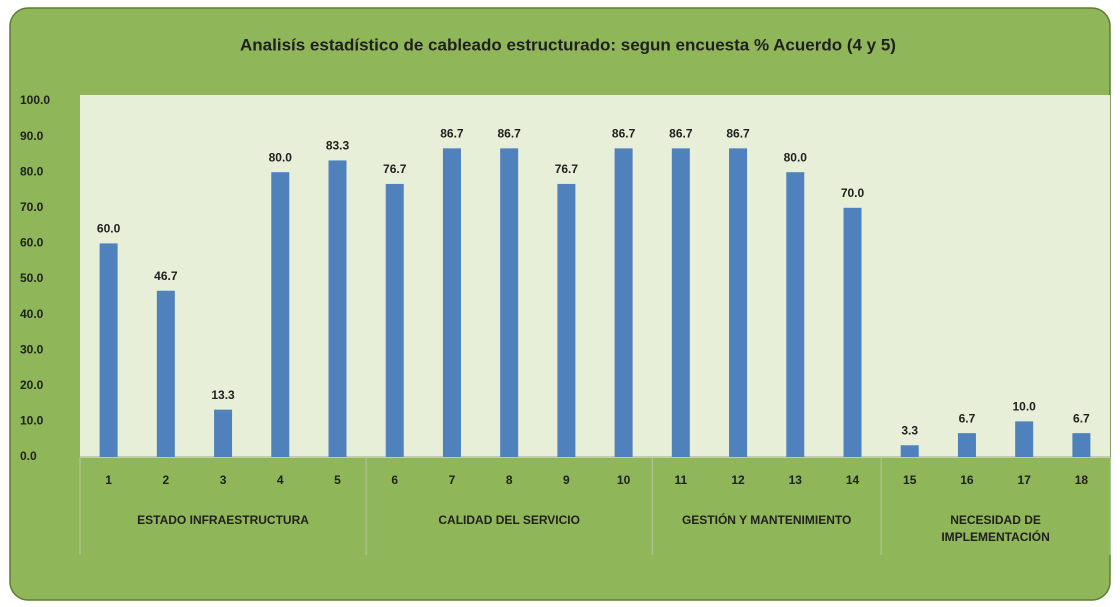  I want to click on value-label: 70.0, so click(853, 193).